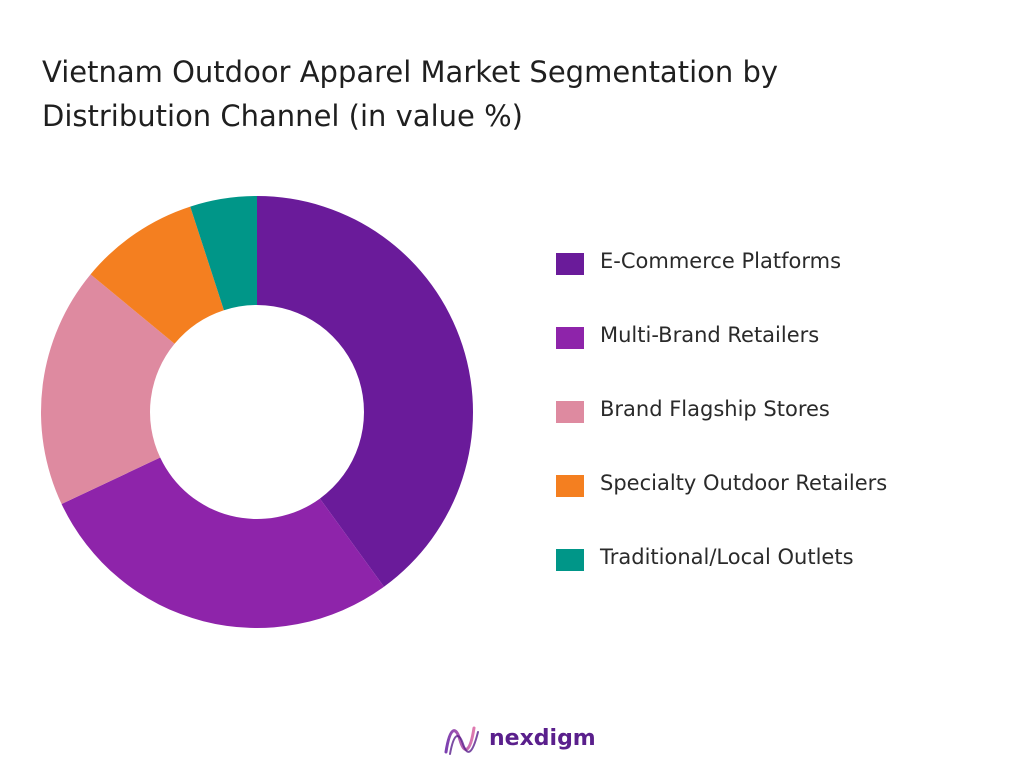  I want to click on donut-slice-multi-brand-retailers, so click(222, 542).